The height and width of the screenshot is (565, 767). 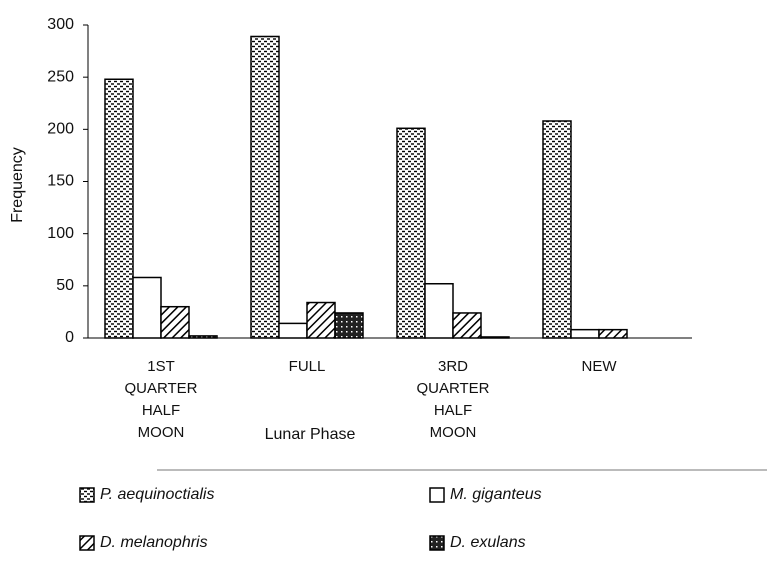 I want to click on x-axis-label: Lunar Phase, so click(x=310, y=434).